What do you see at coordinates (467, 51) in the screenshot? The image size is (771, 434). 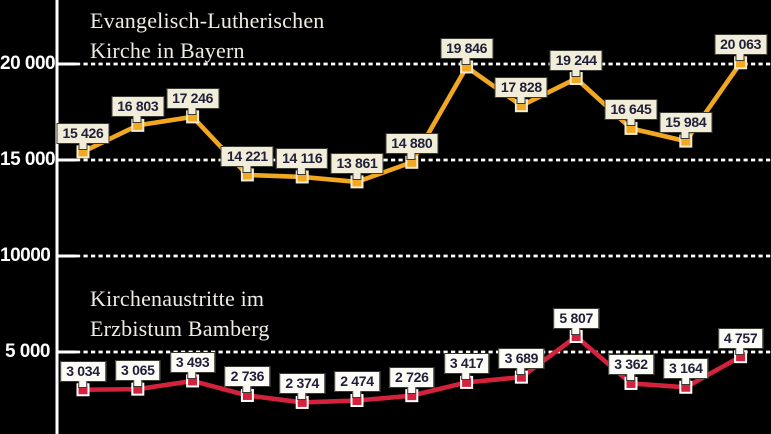 I see `data-point-label: 19 846` at bounding box center [467, 51].